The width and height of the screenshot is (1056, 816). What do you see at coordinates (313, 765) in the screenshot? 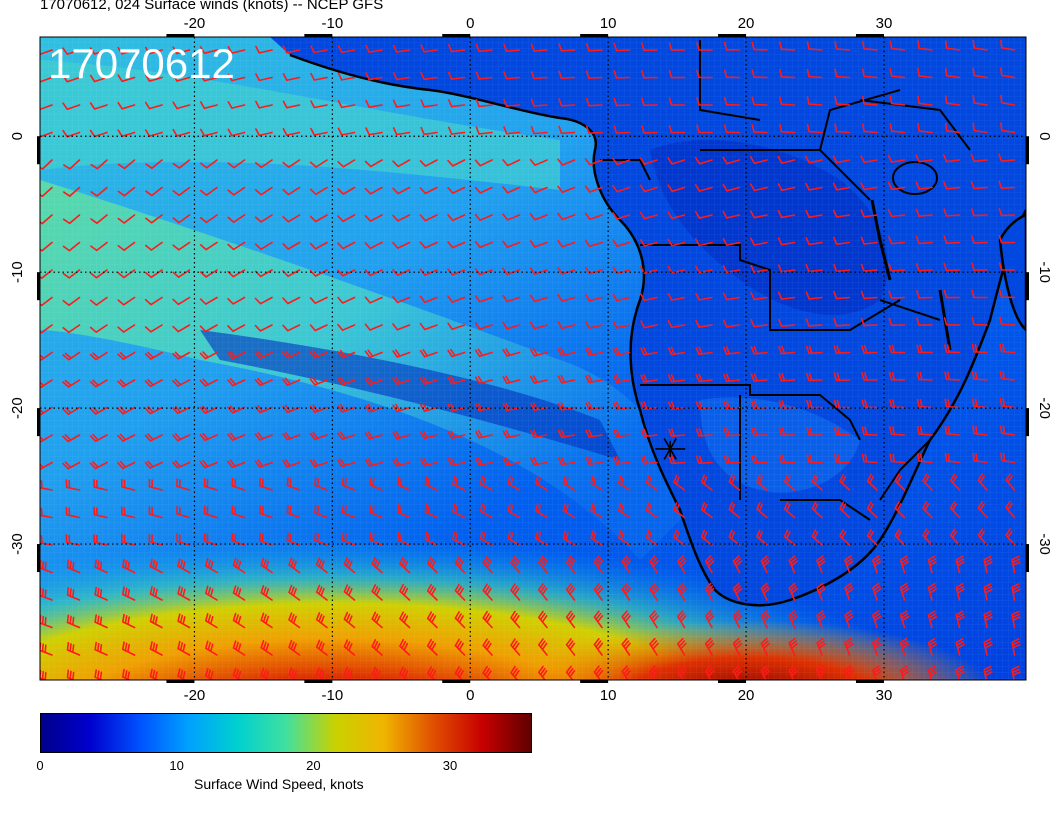
I see `colorbar-tick-label: 20` at bounding box center [313, 765].